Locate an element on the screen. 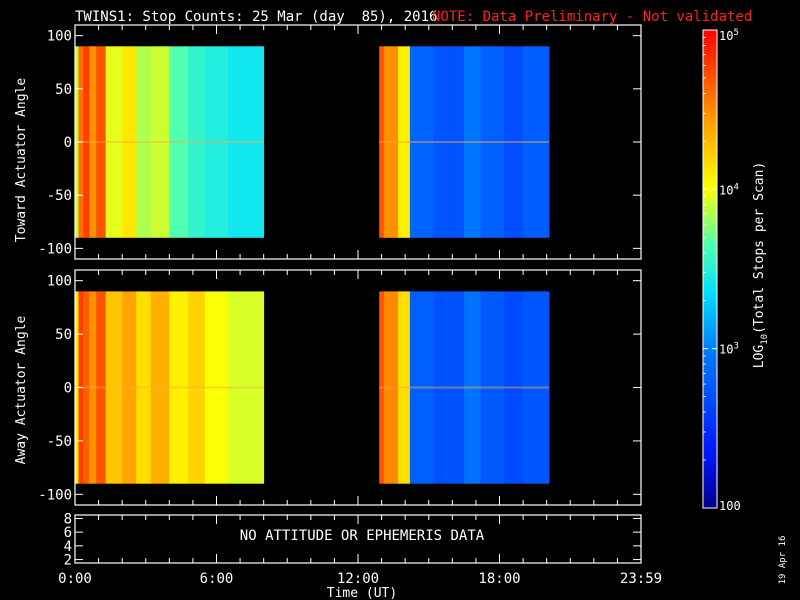 This screenshot has height=600, width=800. x-tick-label: 6:00 is located at coordinates (217, 579).